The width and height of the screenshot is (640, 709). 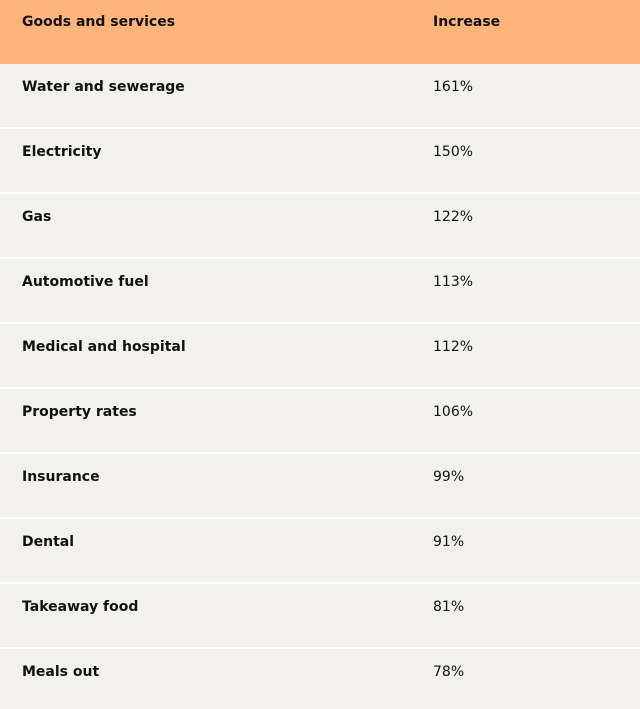 What do you see at coordinates (79, 412) in the screenshot?
I see `row-item: Property rates` at bounding box center [79, 412].